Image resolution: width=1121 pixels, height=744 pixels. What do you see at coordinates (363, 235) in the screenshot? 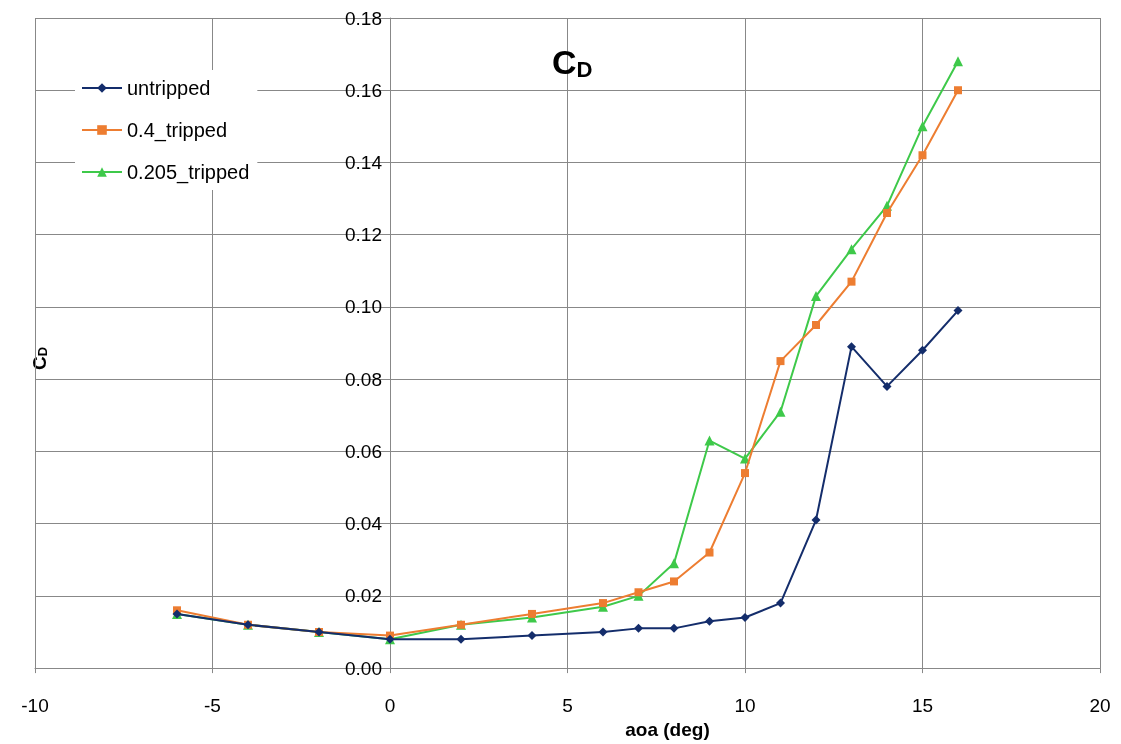
I see `y-tick-label: 0.12` at bounding box center [363, 235].